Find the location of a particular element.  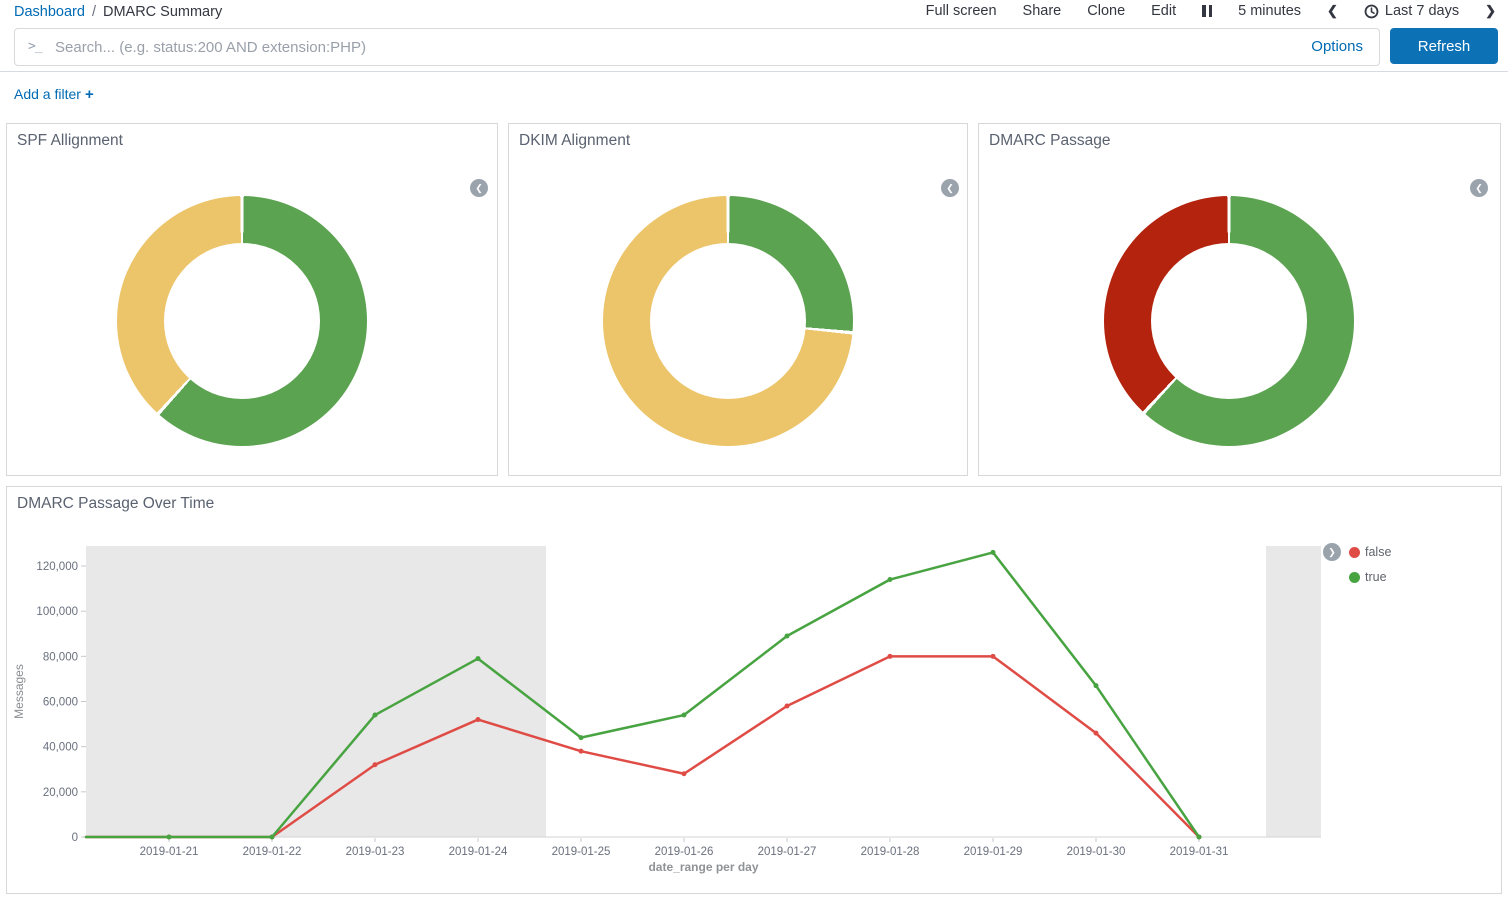

svg-text: 2019-01-23 is located at coordinates (375, 852).